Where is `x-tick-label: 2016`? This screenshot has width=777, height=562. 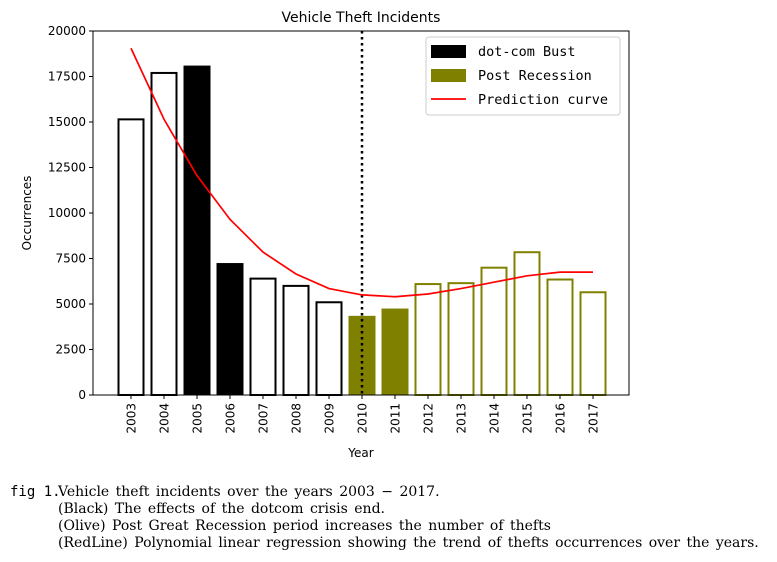 x-tick-label: 2016 is located at coordinates (561, 418).